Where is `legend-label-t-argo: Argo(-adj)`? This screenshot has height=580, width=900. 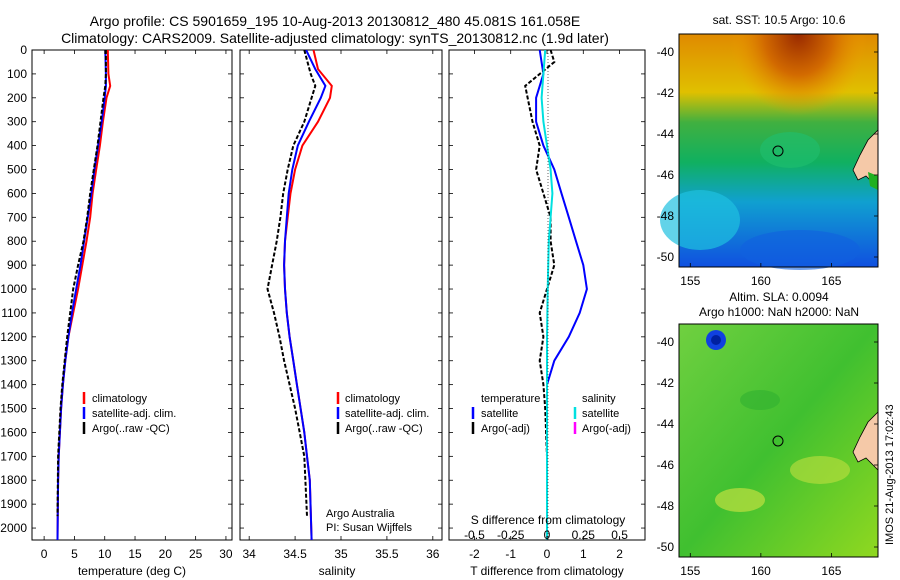
legend-label-t-argo: Argo(-adj) is located at coordinates (505, 429).